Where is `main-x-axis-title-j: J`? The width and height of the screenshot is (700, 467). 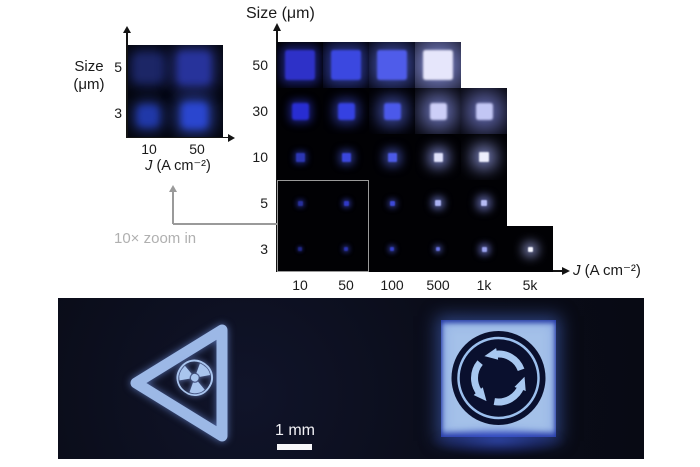 main-x-axis-title-j: J is located at coordinates (577, 270).